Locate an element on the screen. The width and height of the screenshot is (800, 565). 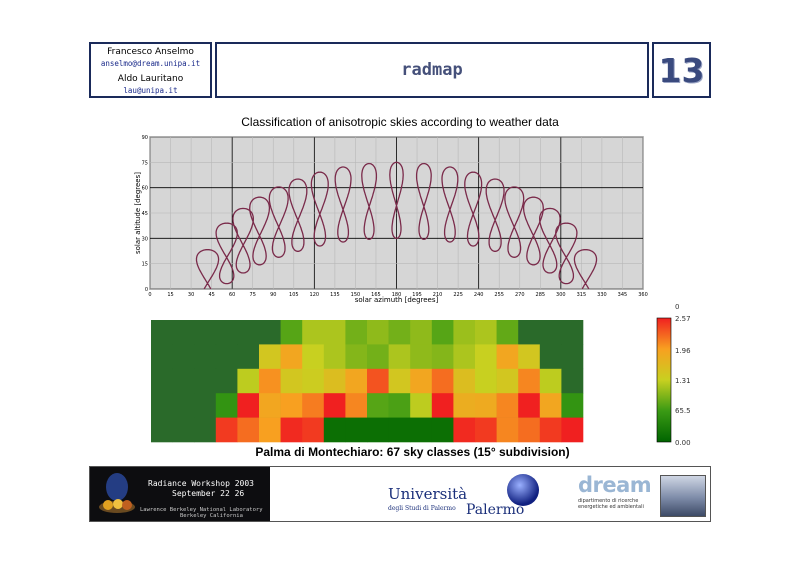
x-tick-label: 255 is located at coordinates (499, 295).